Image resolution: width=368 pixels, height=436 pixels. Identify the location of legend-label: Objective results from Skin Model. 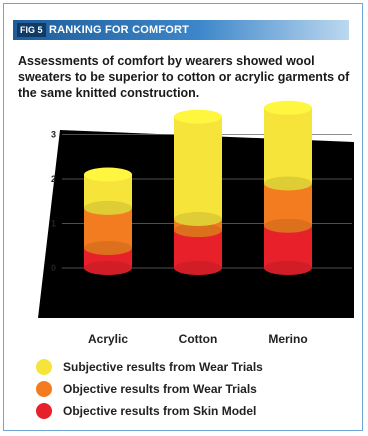
(160, 411).